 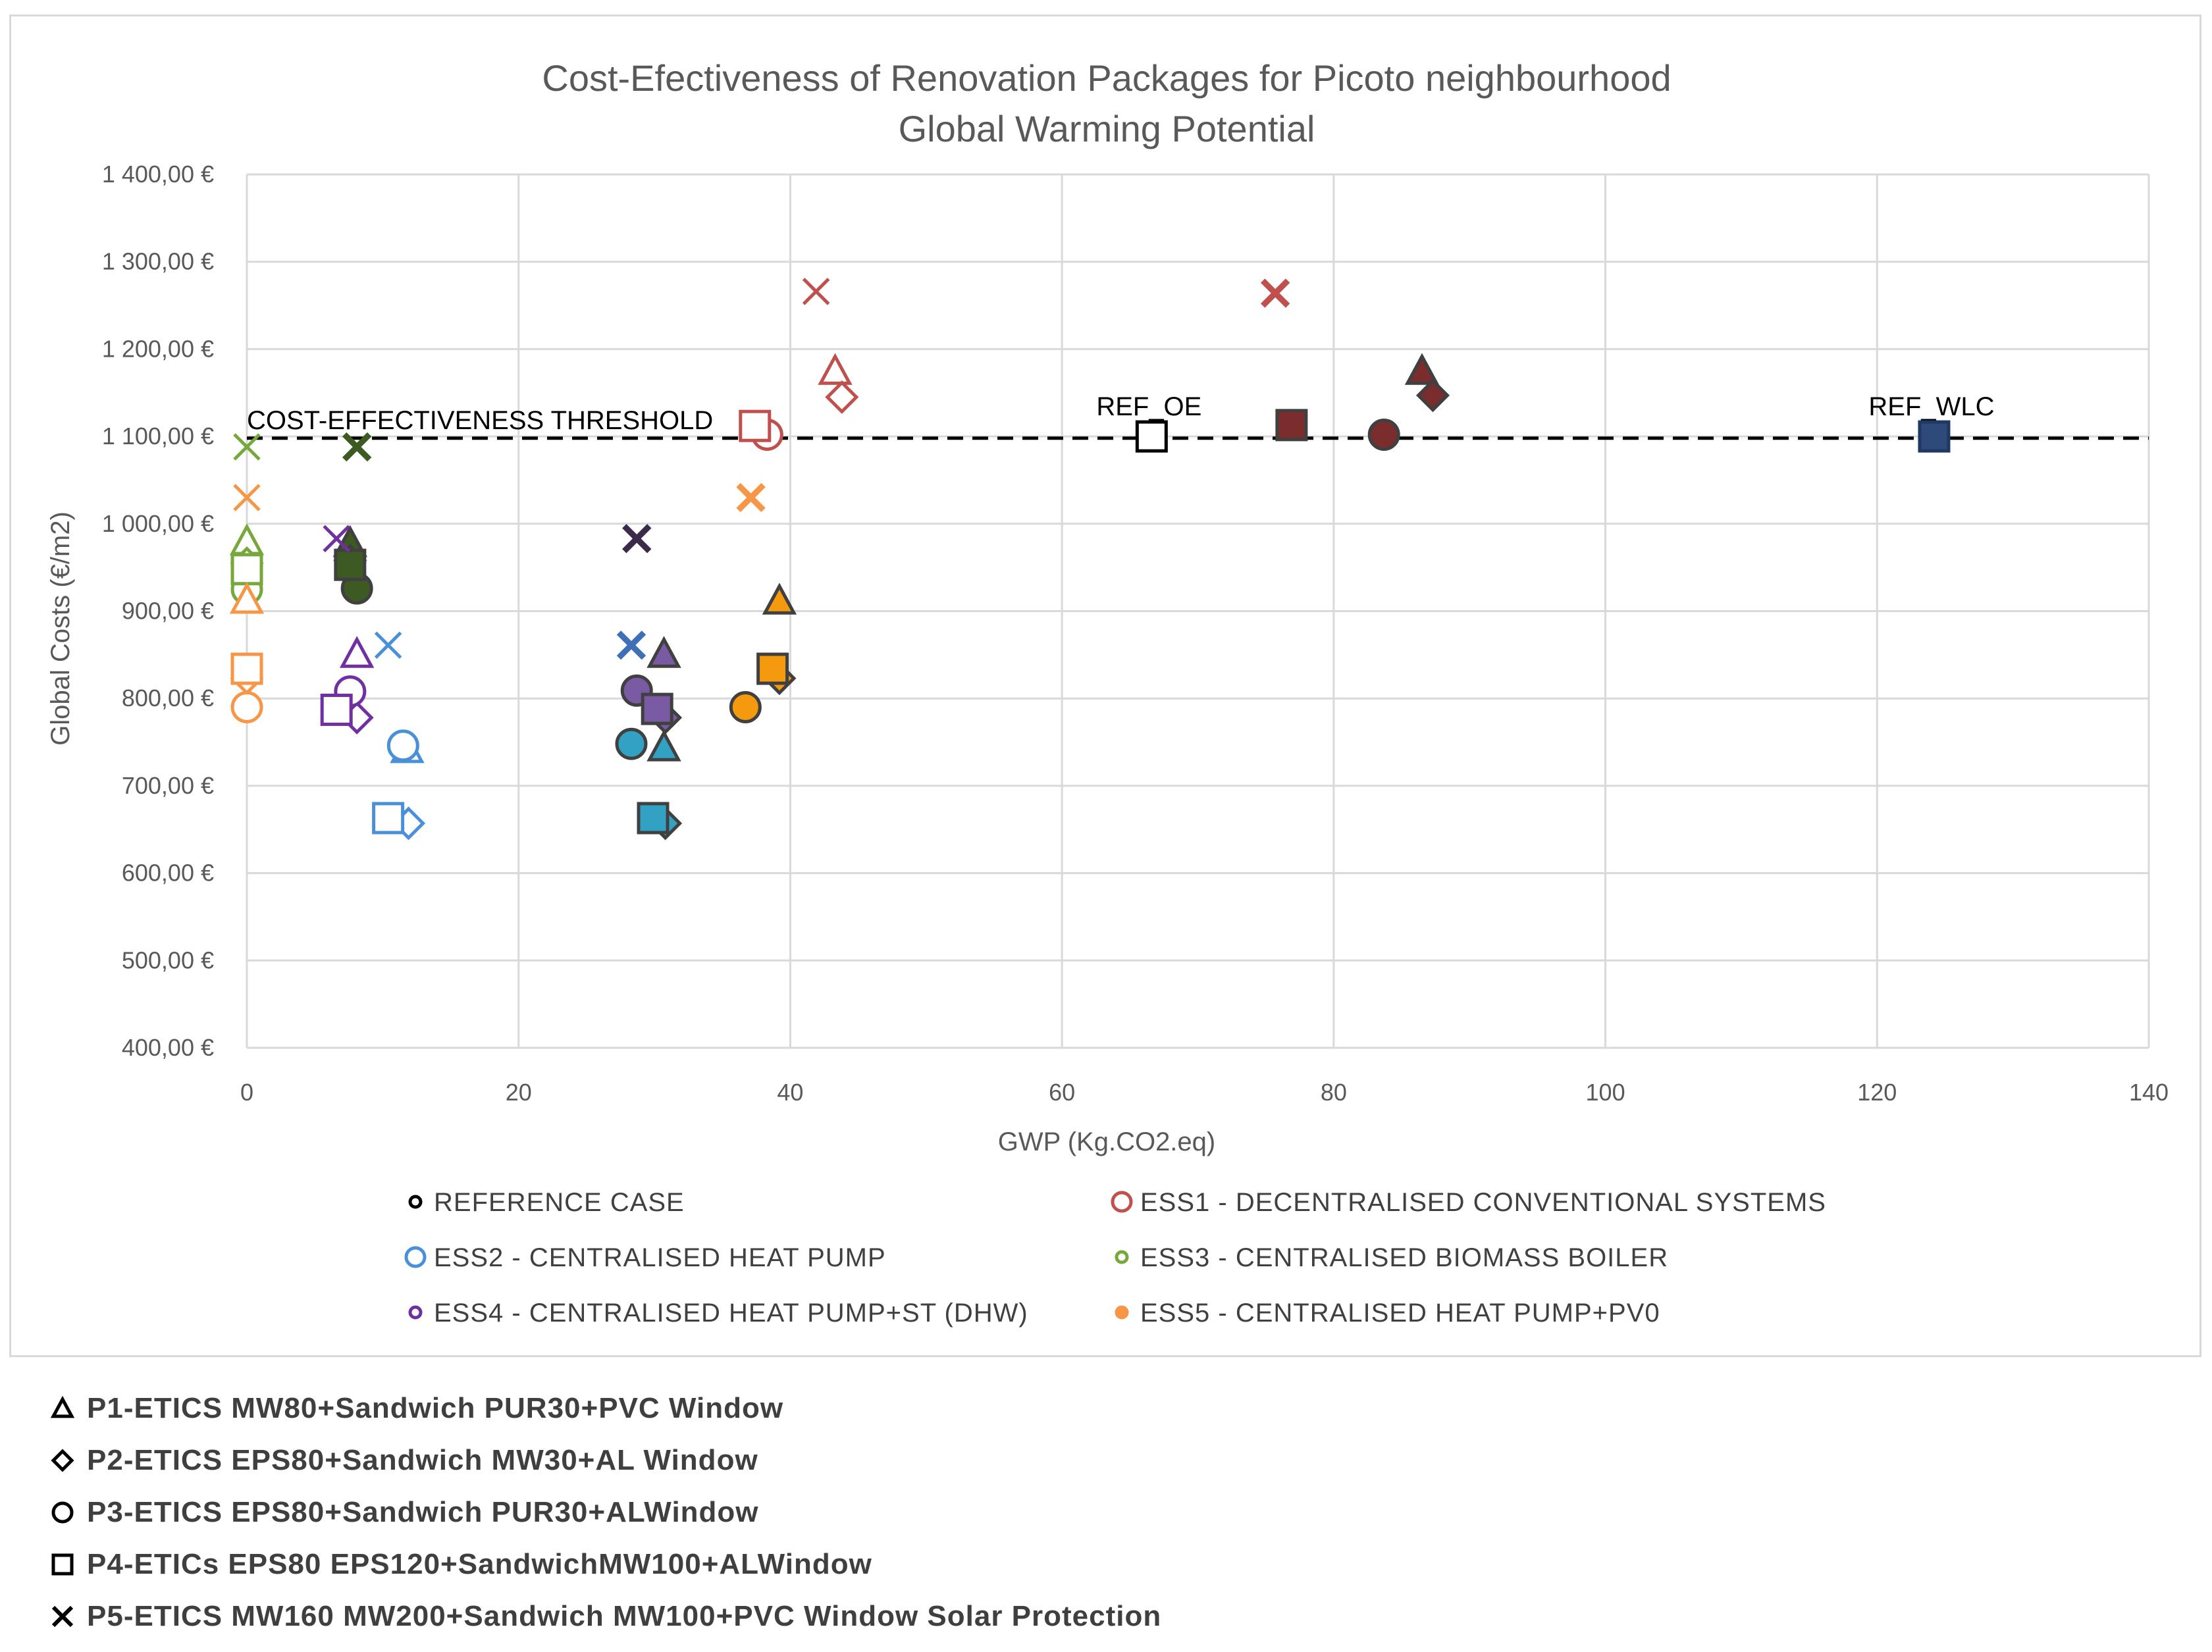 I want to click on y-tick-label: 1 300,00 €, so click(x=158, y=261).